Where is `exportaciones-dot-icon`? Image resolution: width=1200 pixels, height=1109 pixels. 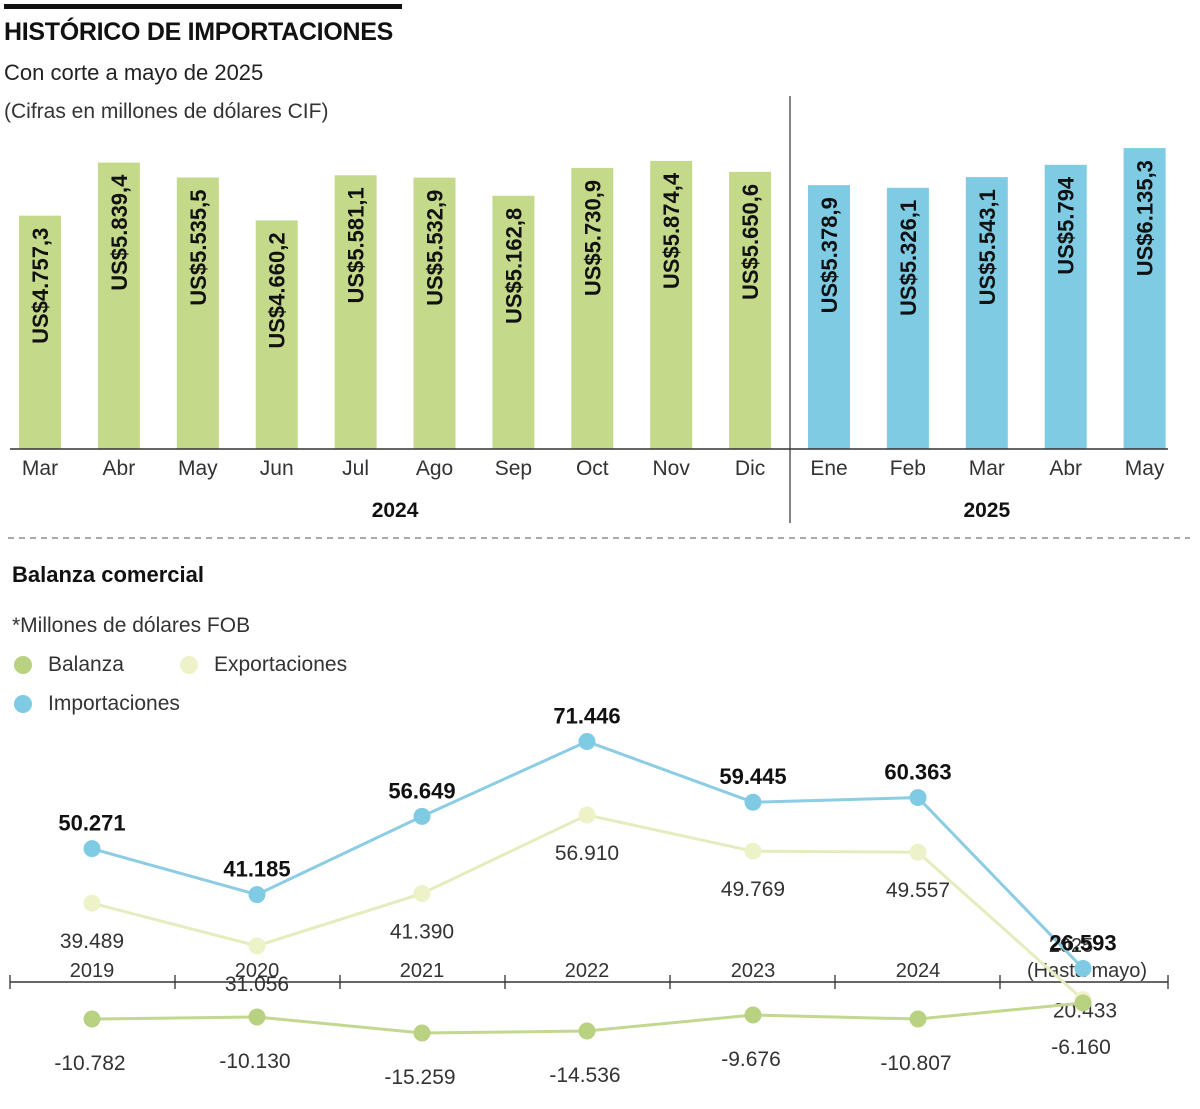
exportaciones-dot-icon is located at coordinates (189, 665).